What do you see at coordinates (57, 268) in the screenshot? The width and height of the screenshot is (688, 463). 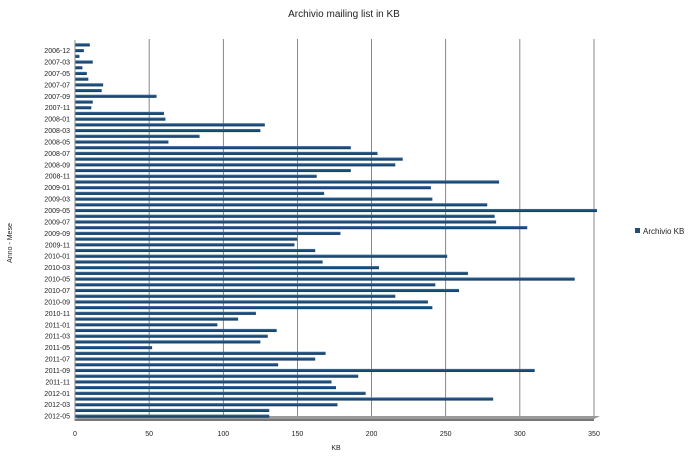 I see `y-tick-label: 2010-03` at bounding box center [57, 268].